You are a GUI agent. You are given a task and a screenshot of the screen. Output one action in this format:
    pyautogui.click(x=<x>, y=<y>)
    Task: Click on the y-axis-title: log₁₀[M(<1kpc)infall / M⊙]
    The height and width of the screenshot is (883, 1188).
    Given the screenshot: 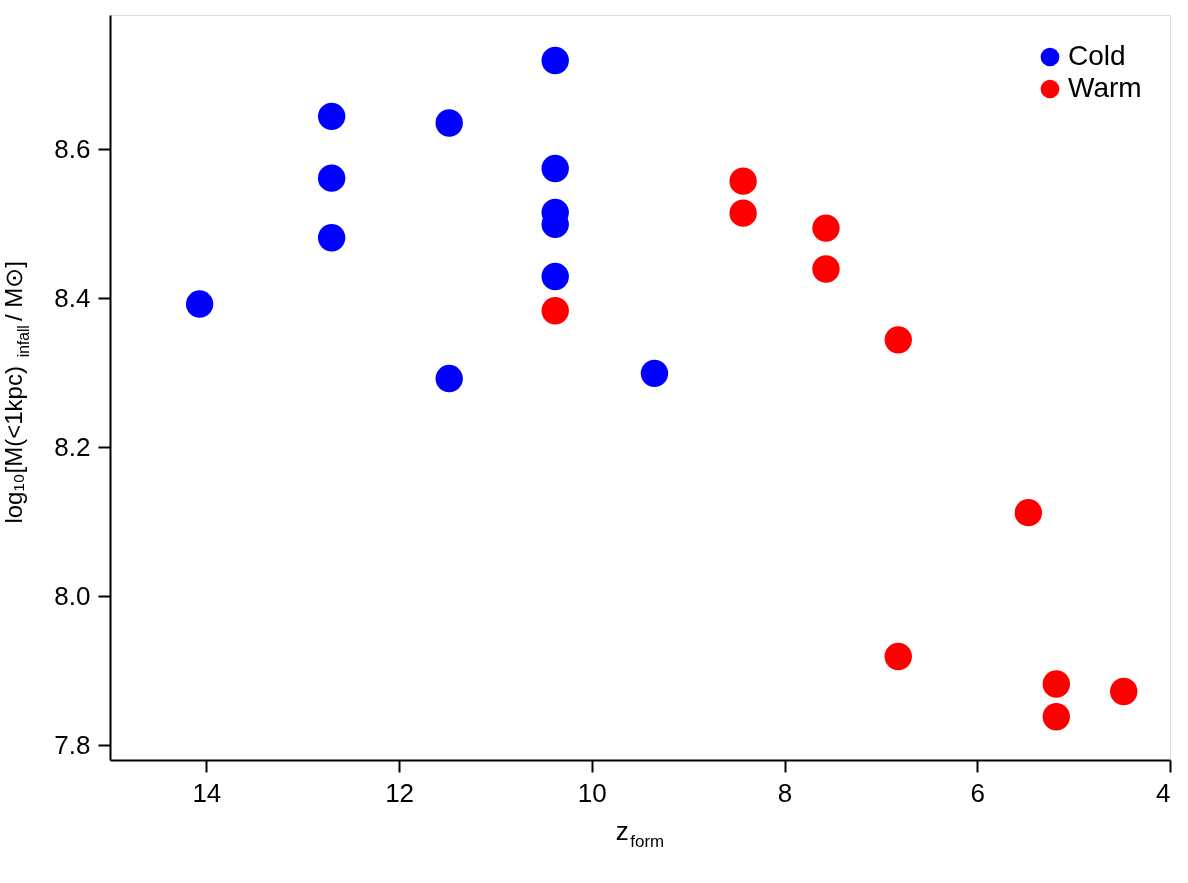 What is the action you would take?
    pyautogui.click(x=16, y=392)
    